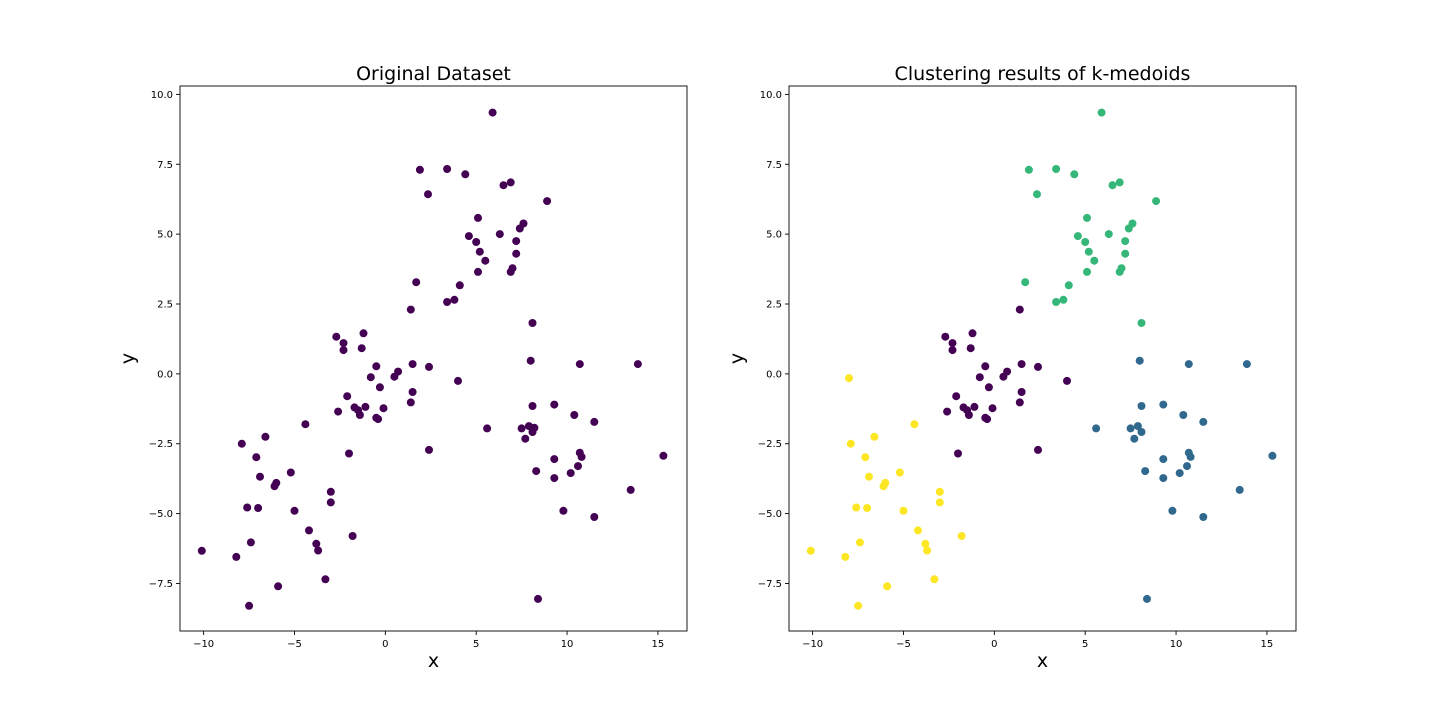  I want to click on y-tick-label: −5.0, so click(161, 514).